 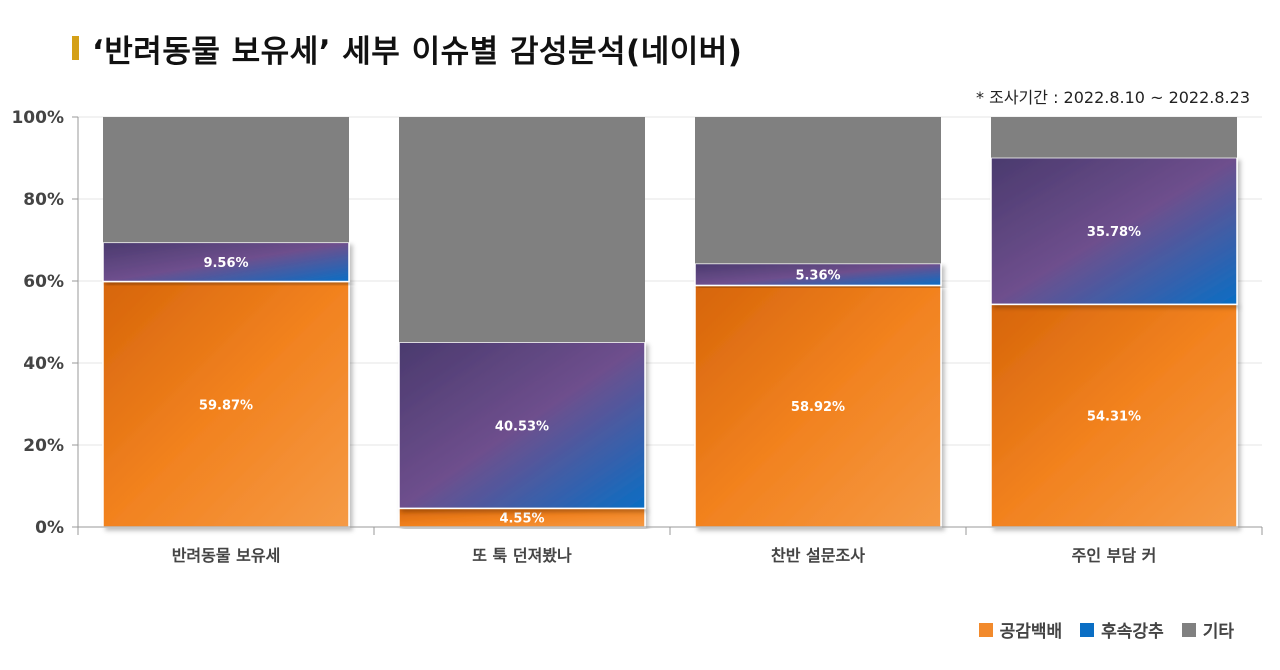 I want to click on data-label-followup: 5.36%, so click(x=817, y=275).